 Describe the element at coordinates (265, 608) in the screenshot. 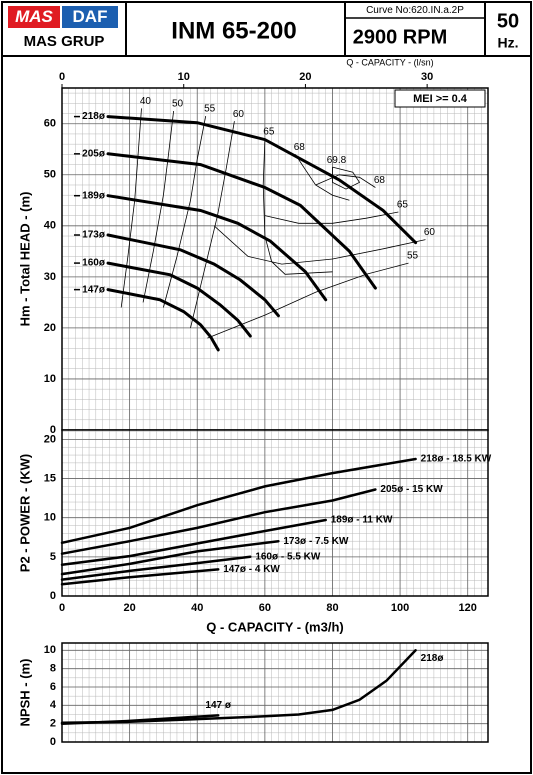

I see `x-tick-label: 60` at that location.